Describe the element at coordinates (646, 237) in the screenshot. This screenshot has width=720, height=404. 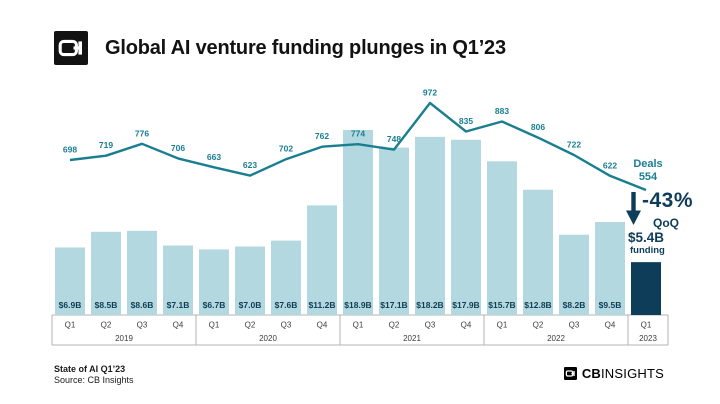
I see `funding-value: $5.4B` at that location.